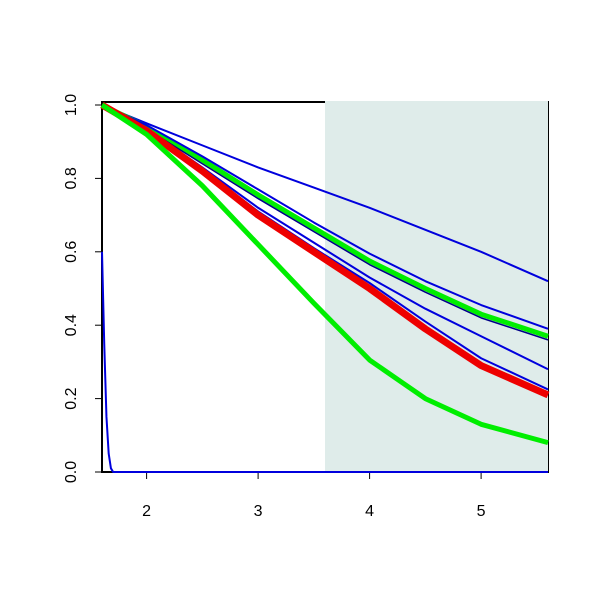  Describe the element at coordinates (481, 511) in the screenshot. I see `x-tick-label: 5` at that location.